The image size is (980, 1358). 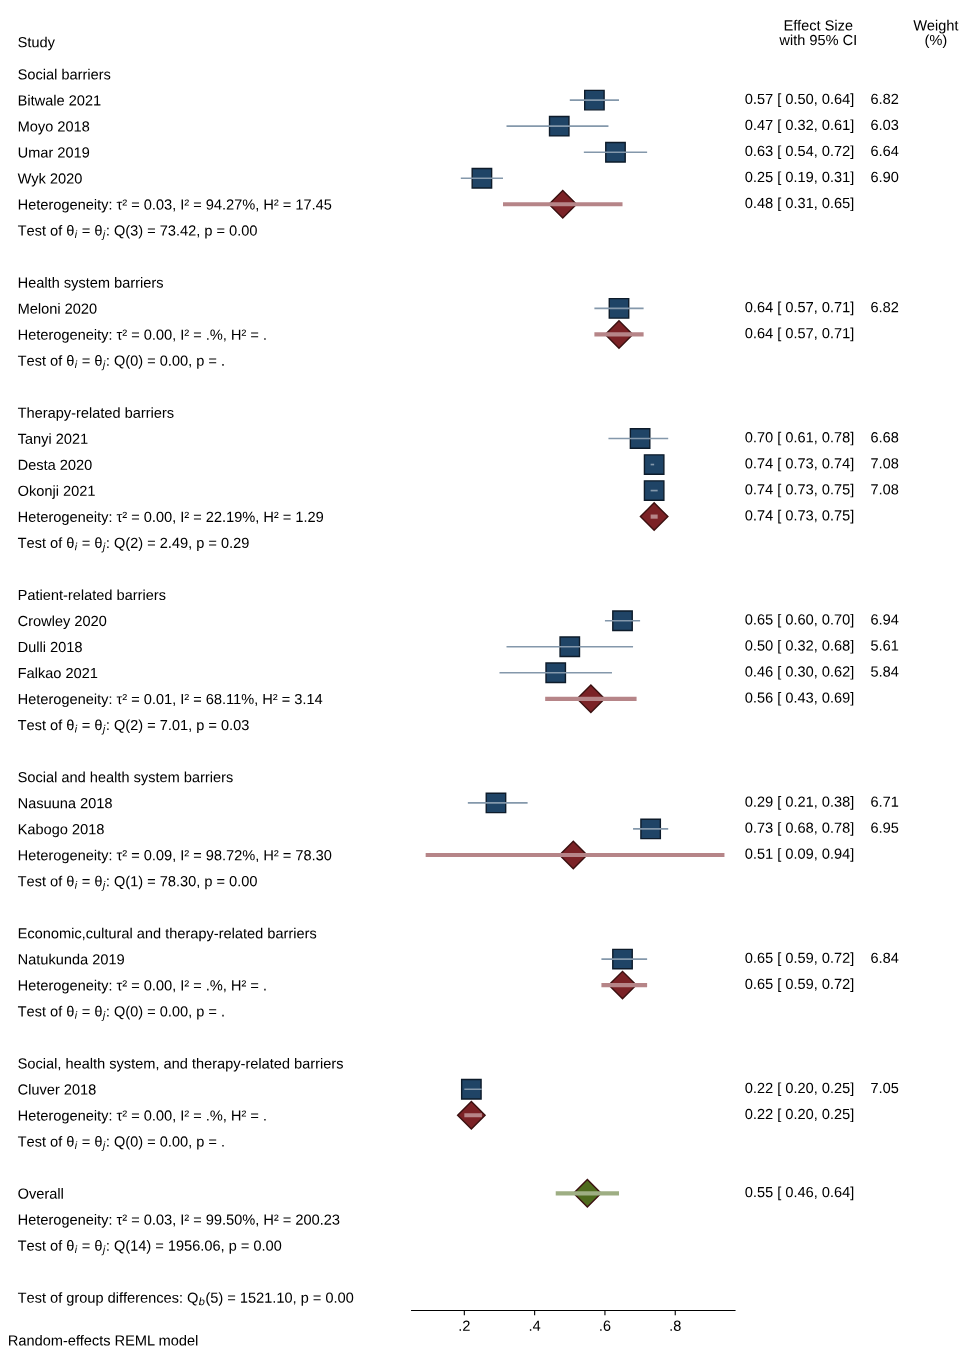 What do you see at coordinates (56, 492) in the screenshot?
I see `y-tick-label: Okonji 2021` at bounding box center [56, 492].